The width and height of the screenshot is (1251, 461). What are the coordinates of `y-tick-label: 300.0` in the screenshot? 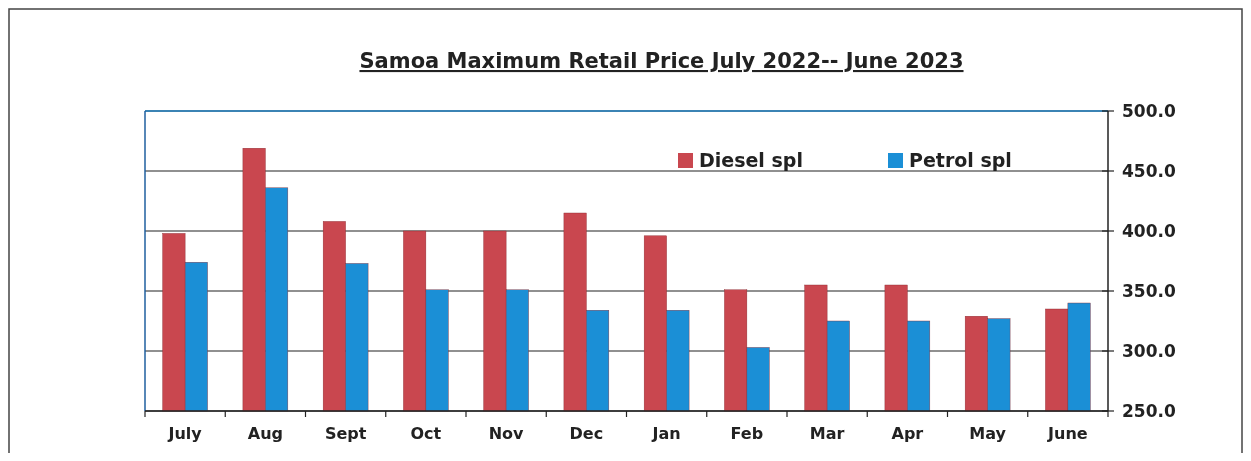 It's located at (1149, 350).